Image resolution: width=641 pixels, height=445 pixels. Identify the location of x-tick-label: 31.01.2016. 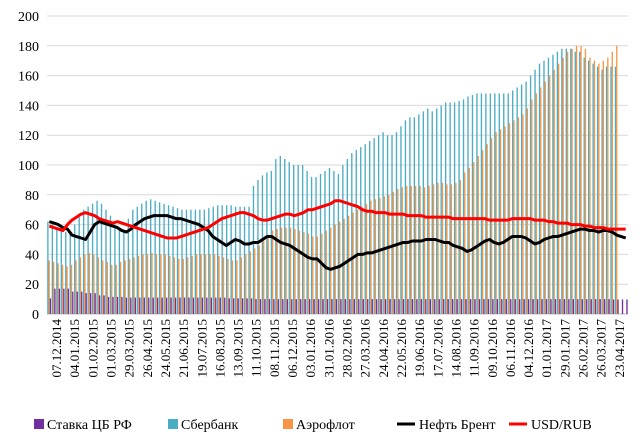
(328, 348).